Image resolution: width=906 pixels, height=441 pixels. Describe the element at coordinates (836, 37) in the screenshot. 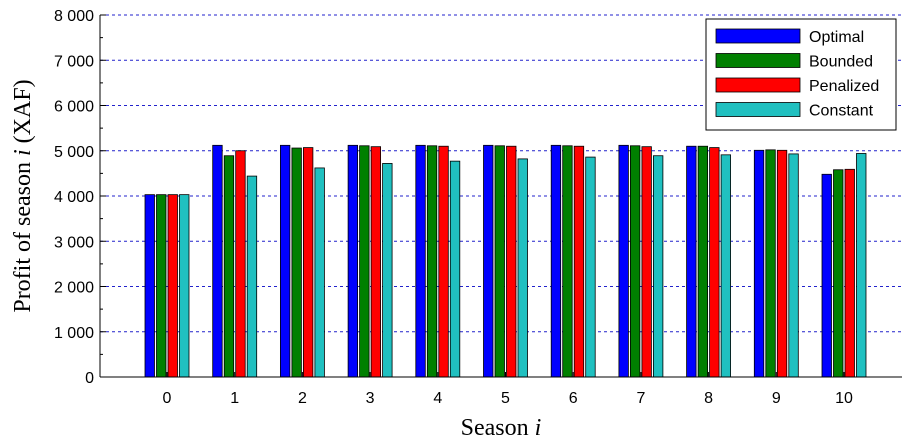

I see `legend-label-optimal: Optimal` at that location.